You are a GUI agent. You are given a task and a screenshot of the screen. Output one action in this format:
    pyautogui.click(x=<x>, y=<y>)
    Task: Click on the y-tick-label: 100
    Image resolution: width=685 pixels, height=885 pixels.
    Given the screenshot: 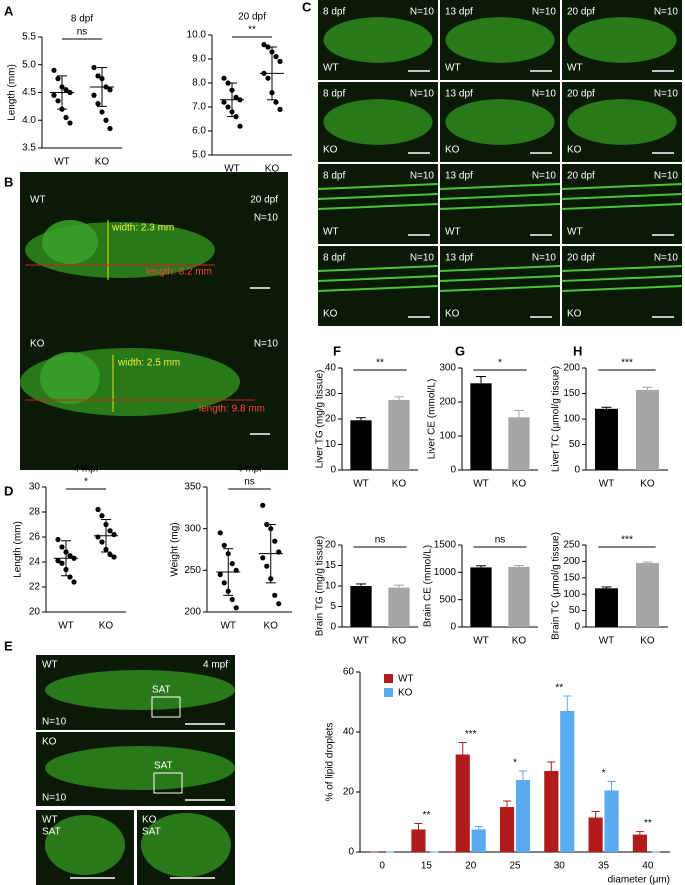 What is the action you would take?
    pyautogui.click(x=571, y=594)
    